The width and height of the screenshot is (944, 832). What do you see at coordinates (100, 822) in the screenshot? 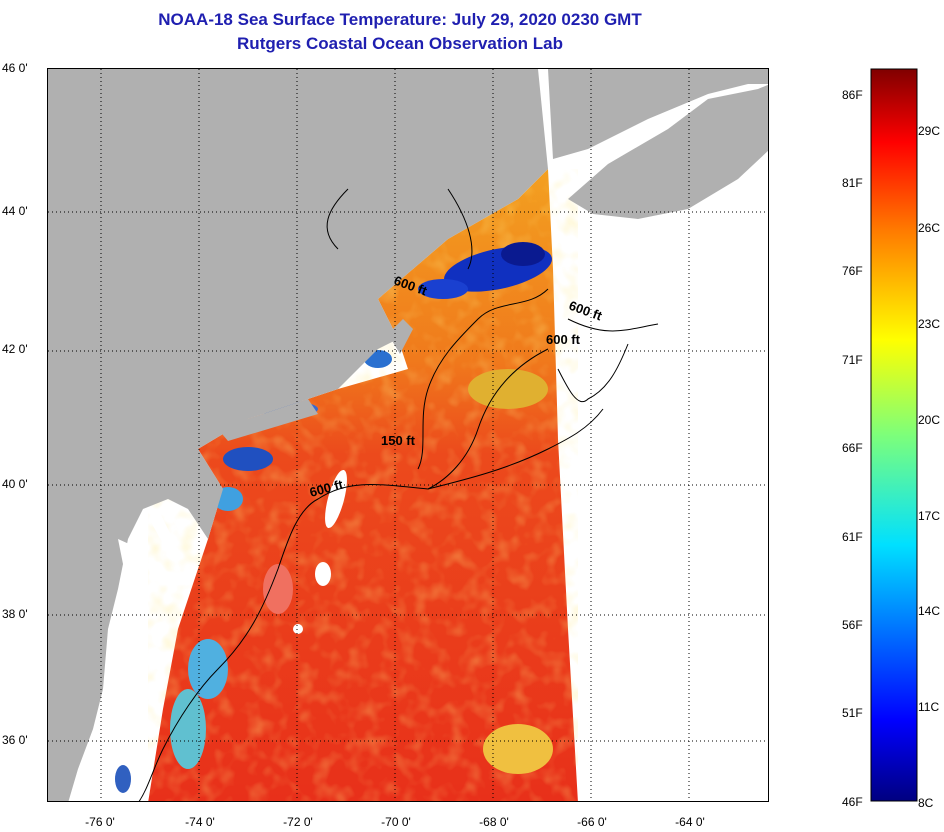
I see `lon-label-76: -76 0'` at bounding box center [100, 822].